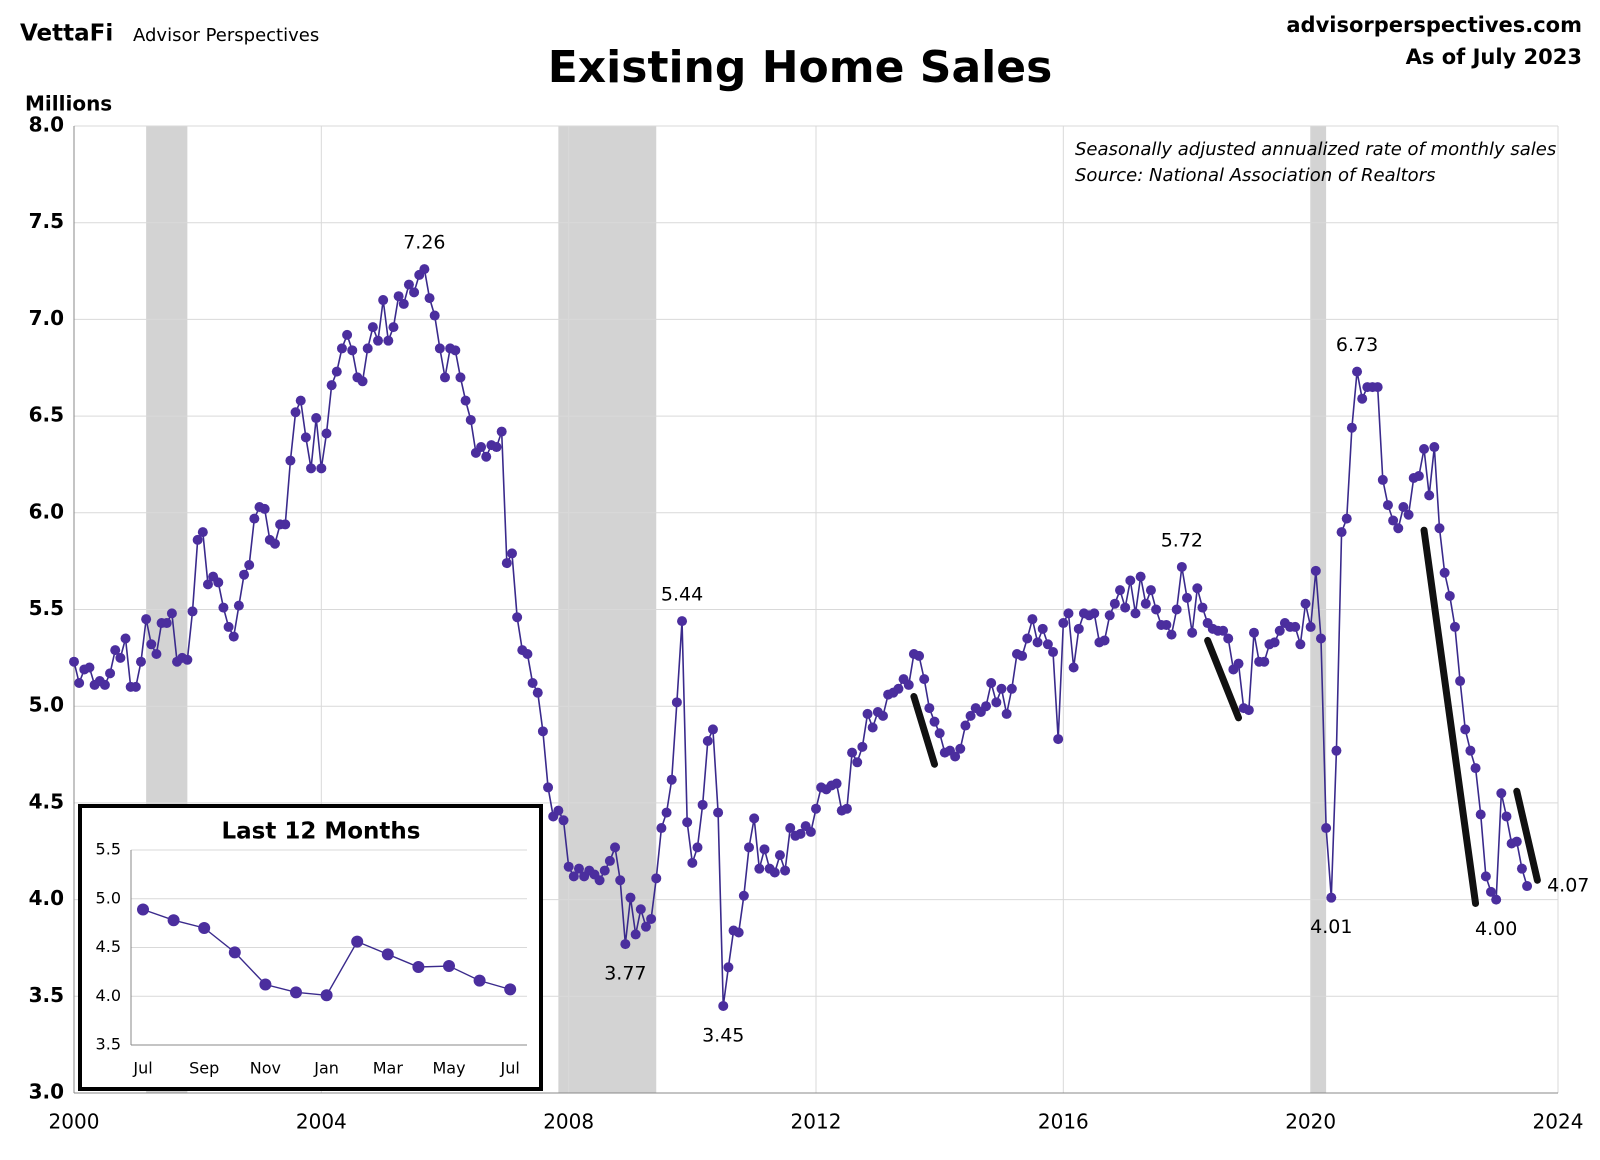 This screenshot has width=1600, height=1160. I want to click on x-tick-label: May, so click(448, 1068).